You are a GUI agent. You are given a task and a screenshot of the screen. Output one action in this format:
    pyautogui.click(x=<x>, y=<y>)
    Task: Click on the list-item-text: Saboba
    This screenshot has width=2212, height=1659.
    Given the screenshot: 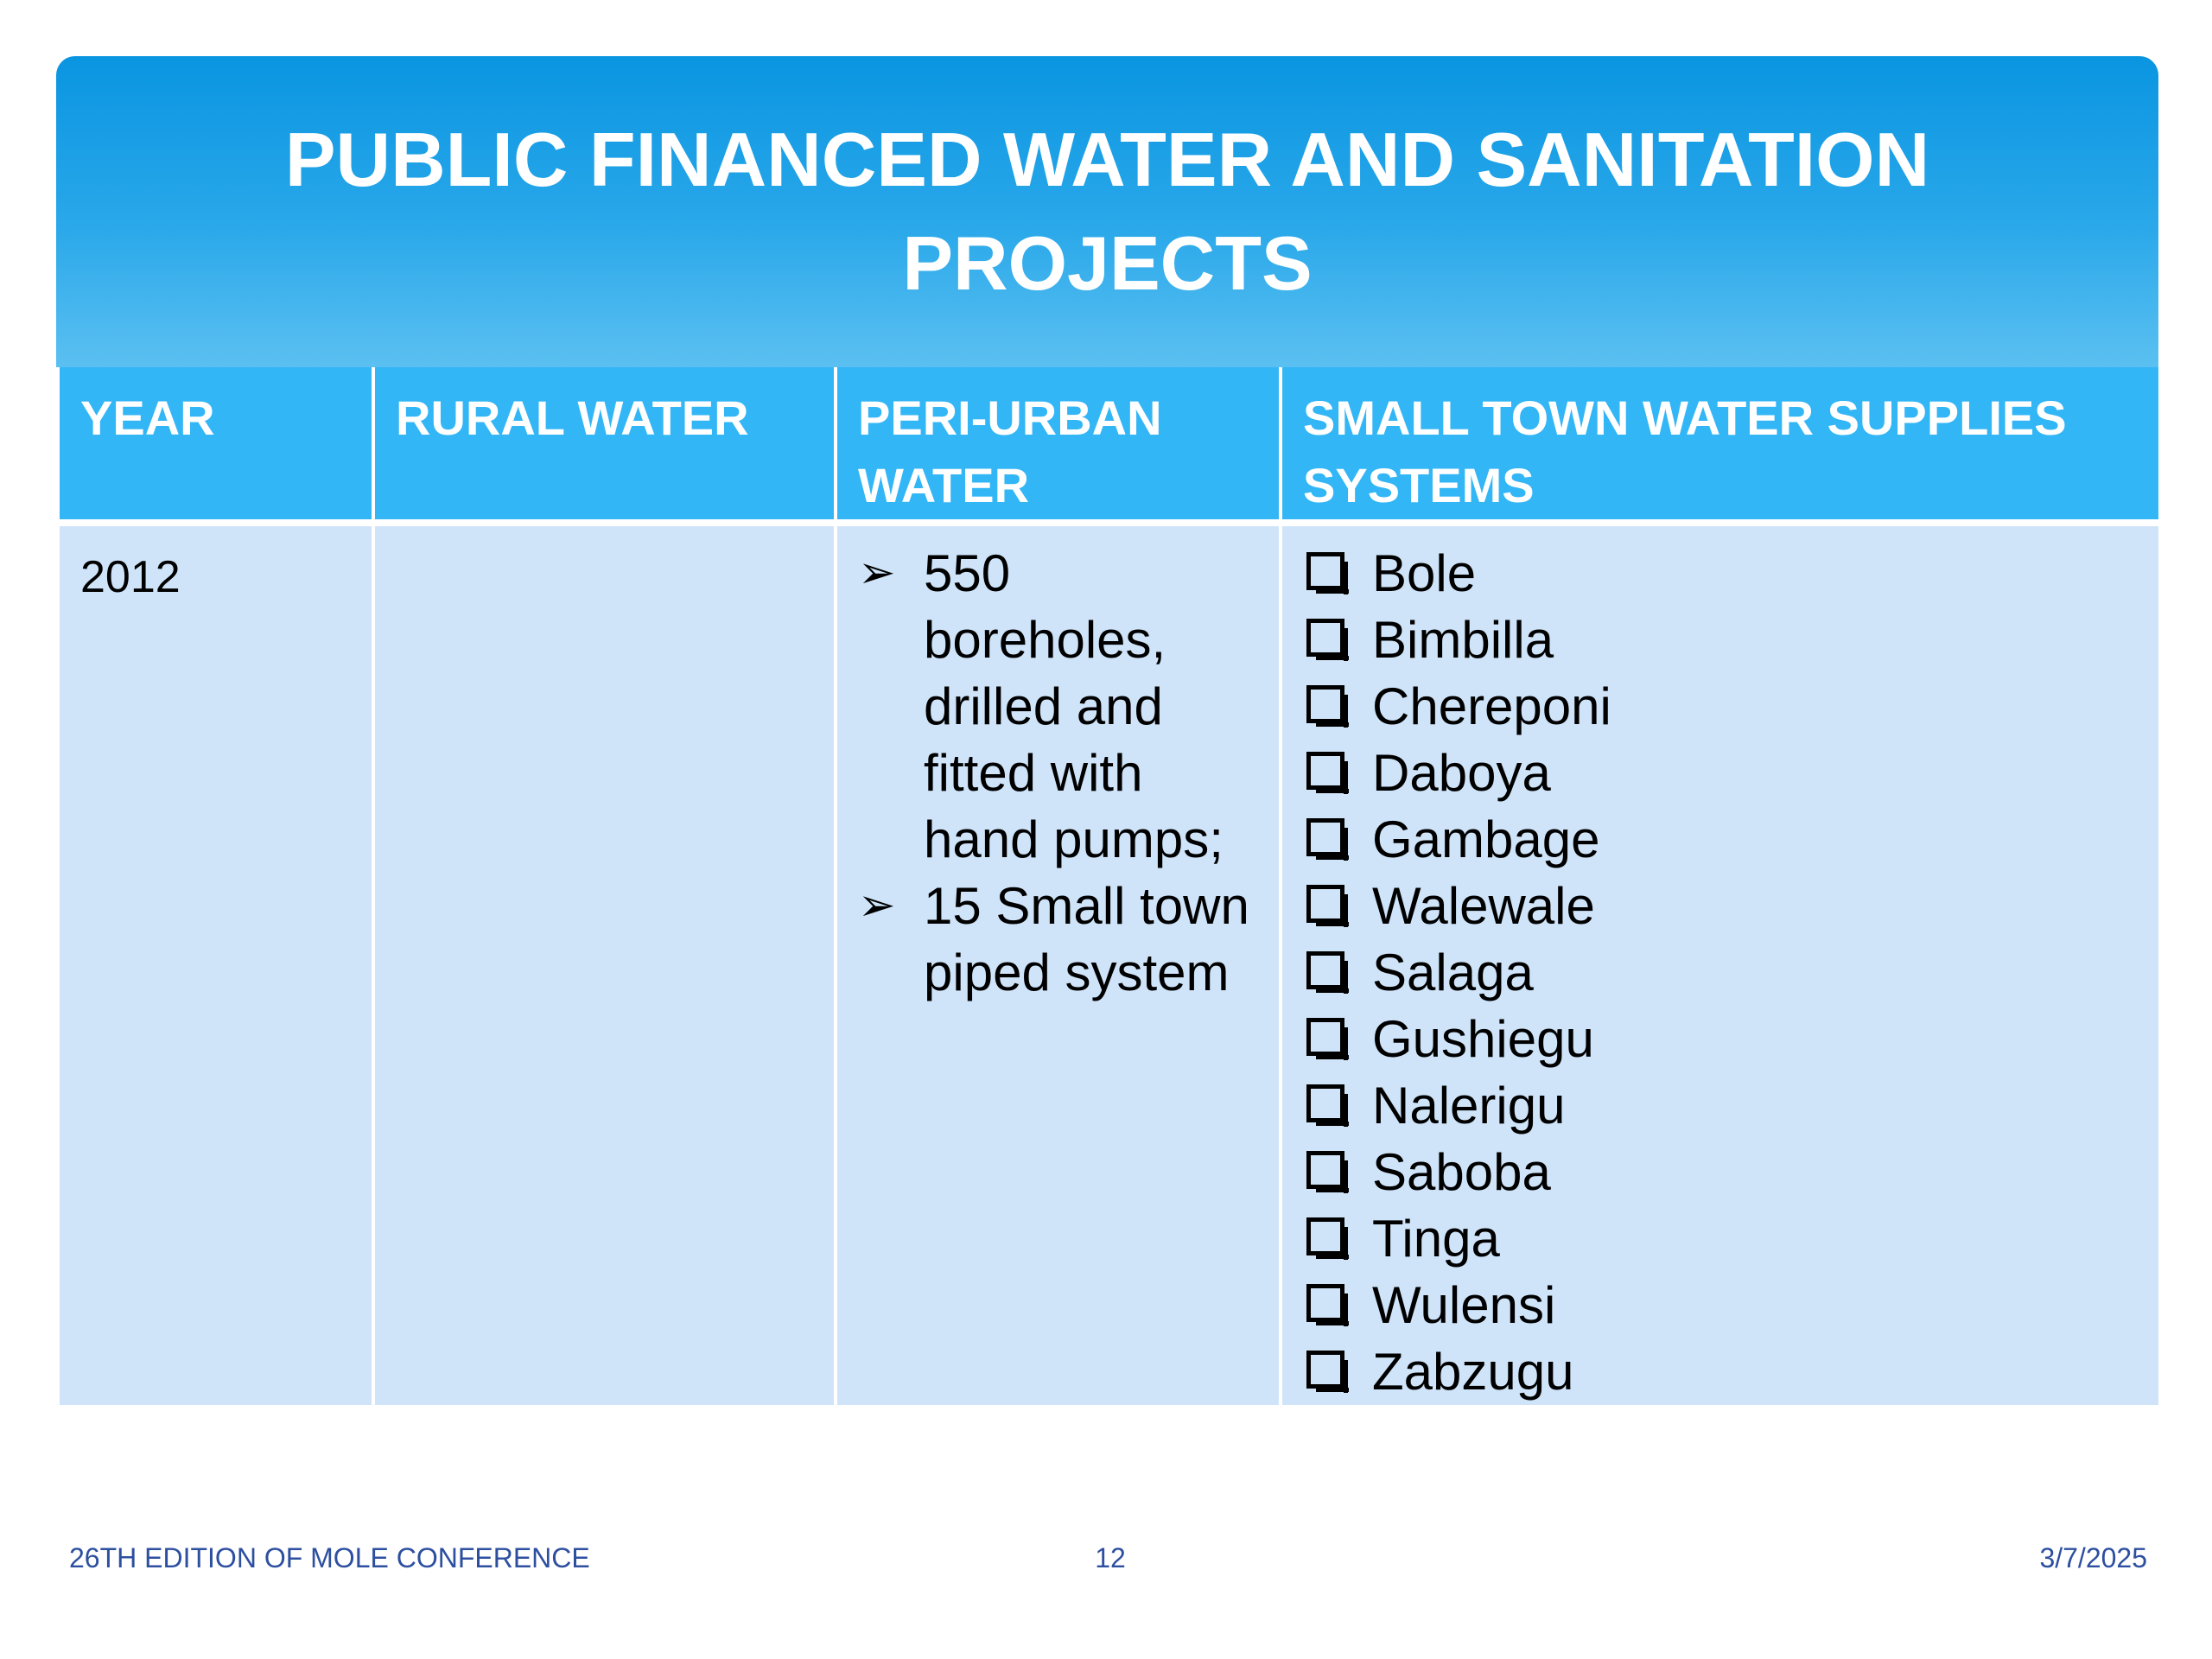 What is the action you would take?
    pyautogui.click(x=1461, y=1172)
    